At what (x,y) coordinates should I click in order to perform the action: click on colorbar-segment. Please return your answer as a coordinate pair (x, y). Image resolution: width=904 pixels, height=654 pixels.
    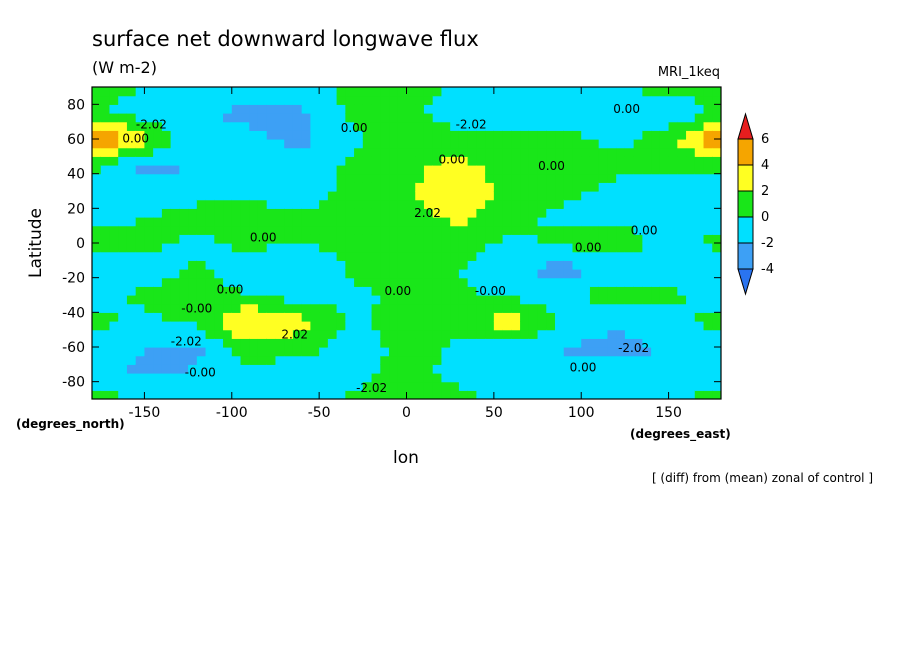
    Looking at the image, I should click on (745, 256).